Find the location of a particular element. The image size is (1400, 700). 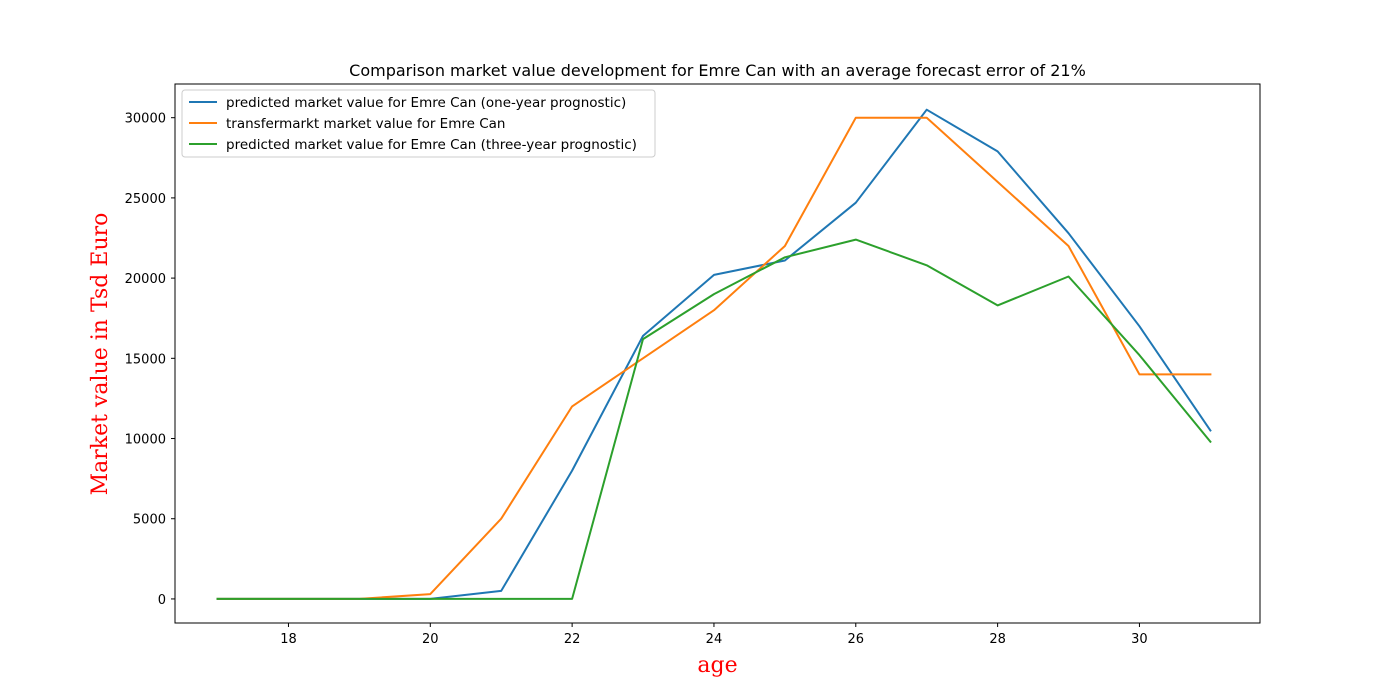

y-tick-label: 20000 is located at coordinates (145, 279).